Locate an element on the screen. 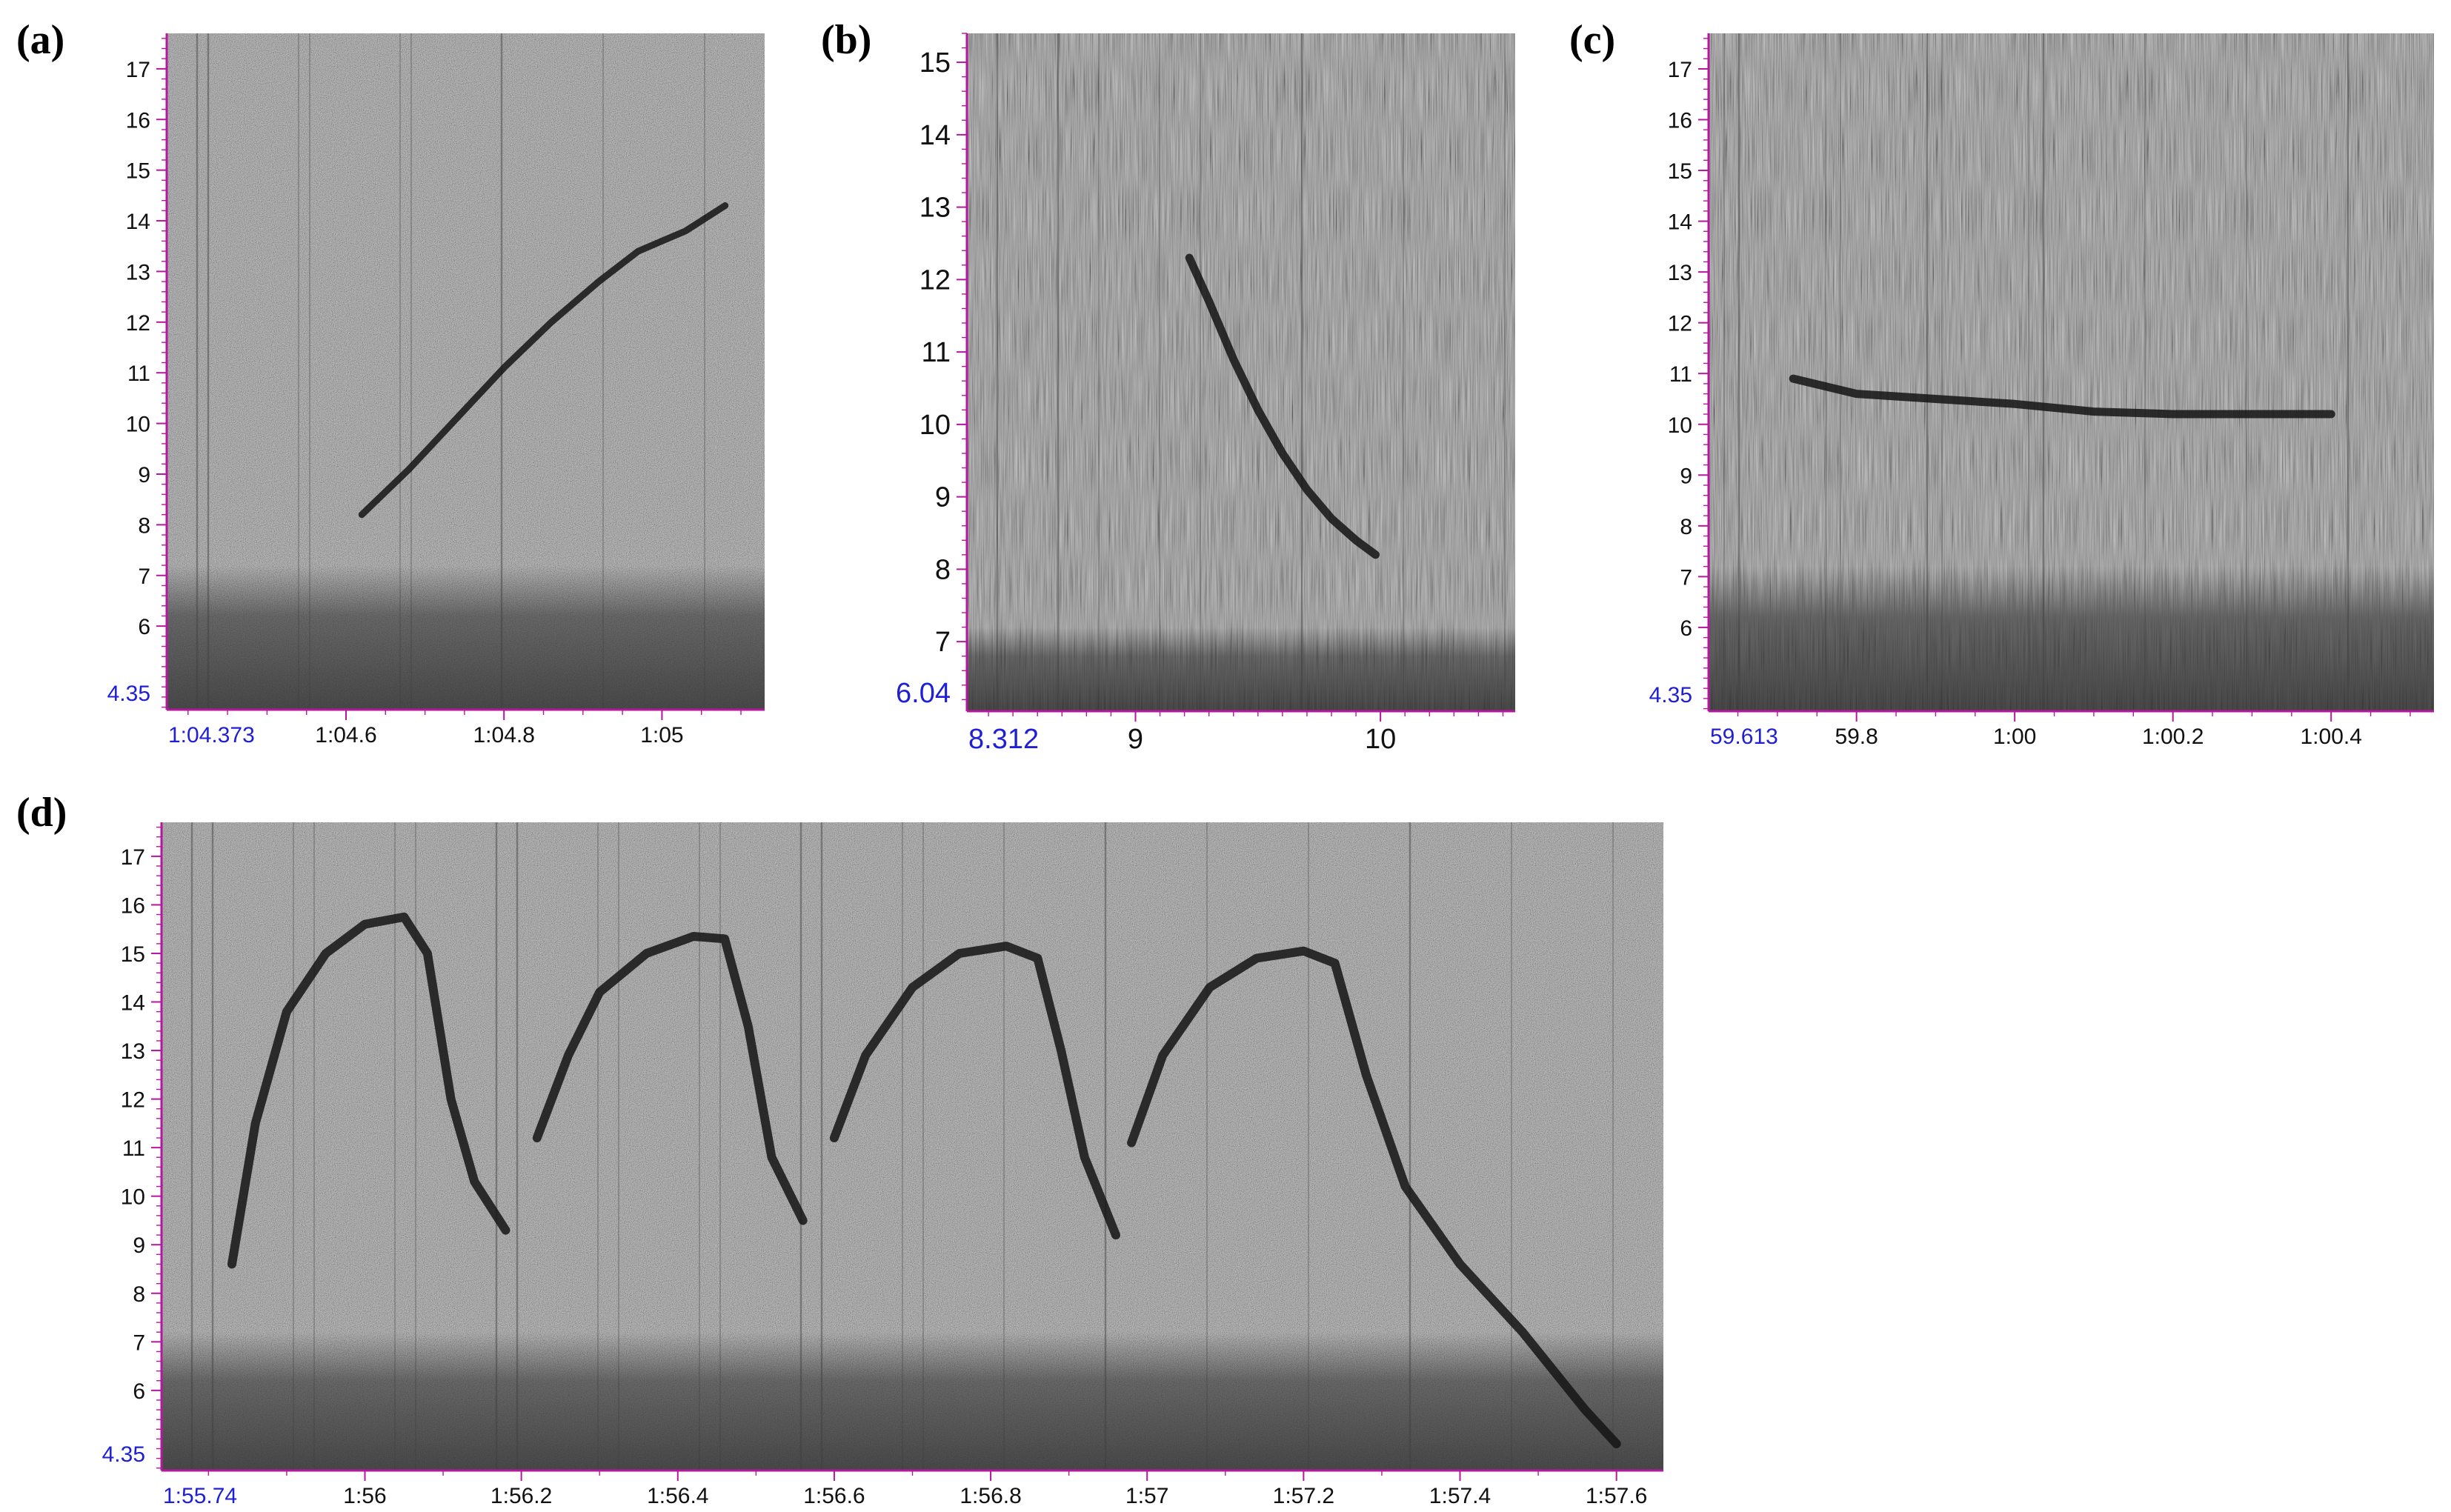 The image size is (2451, 1512). x-tick-label: 1:00 is located at coordinates (2014, 737).